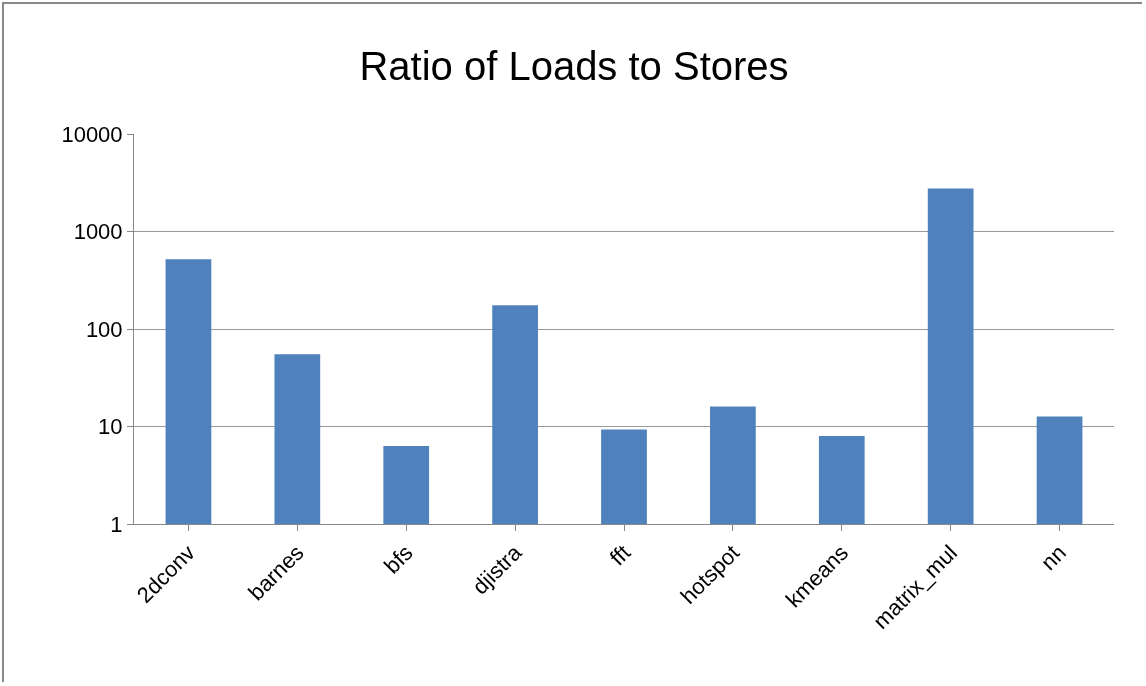  I want to click on y-tick-label: 10, so click(110, 427).